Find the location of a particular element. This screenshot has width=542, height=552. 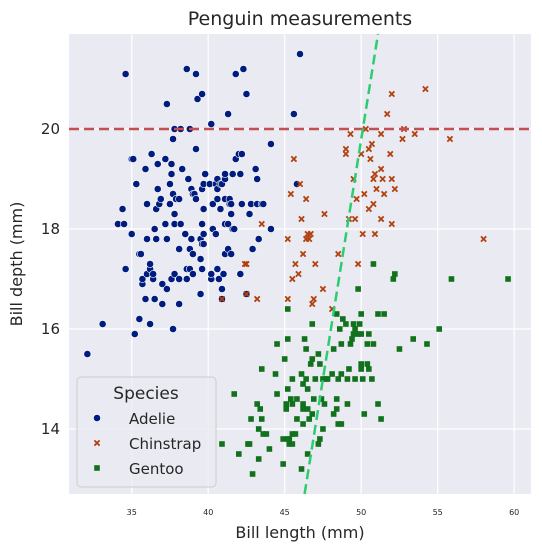

legend: Species Adelie Chinstrap Gentoo is located at coordinates (146, 432).